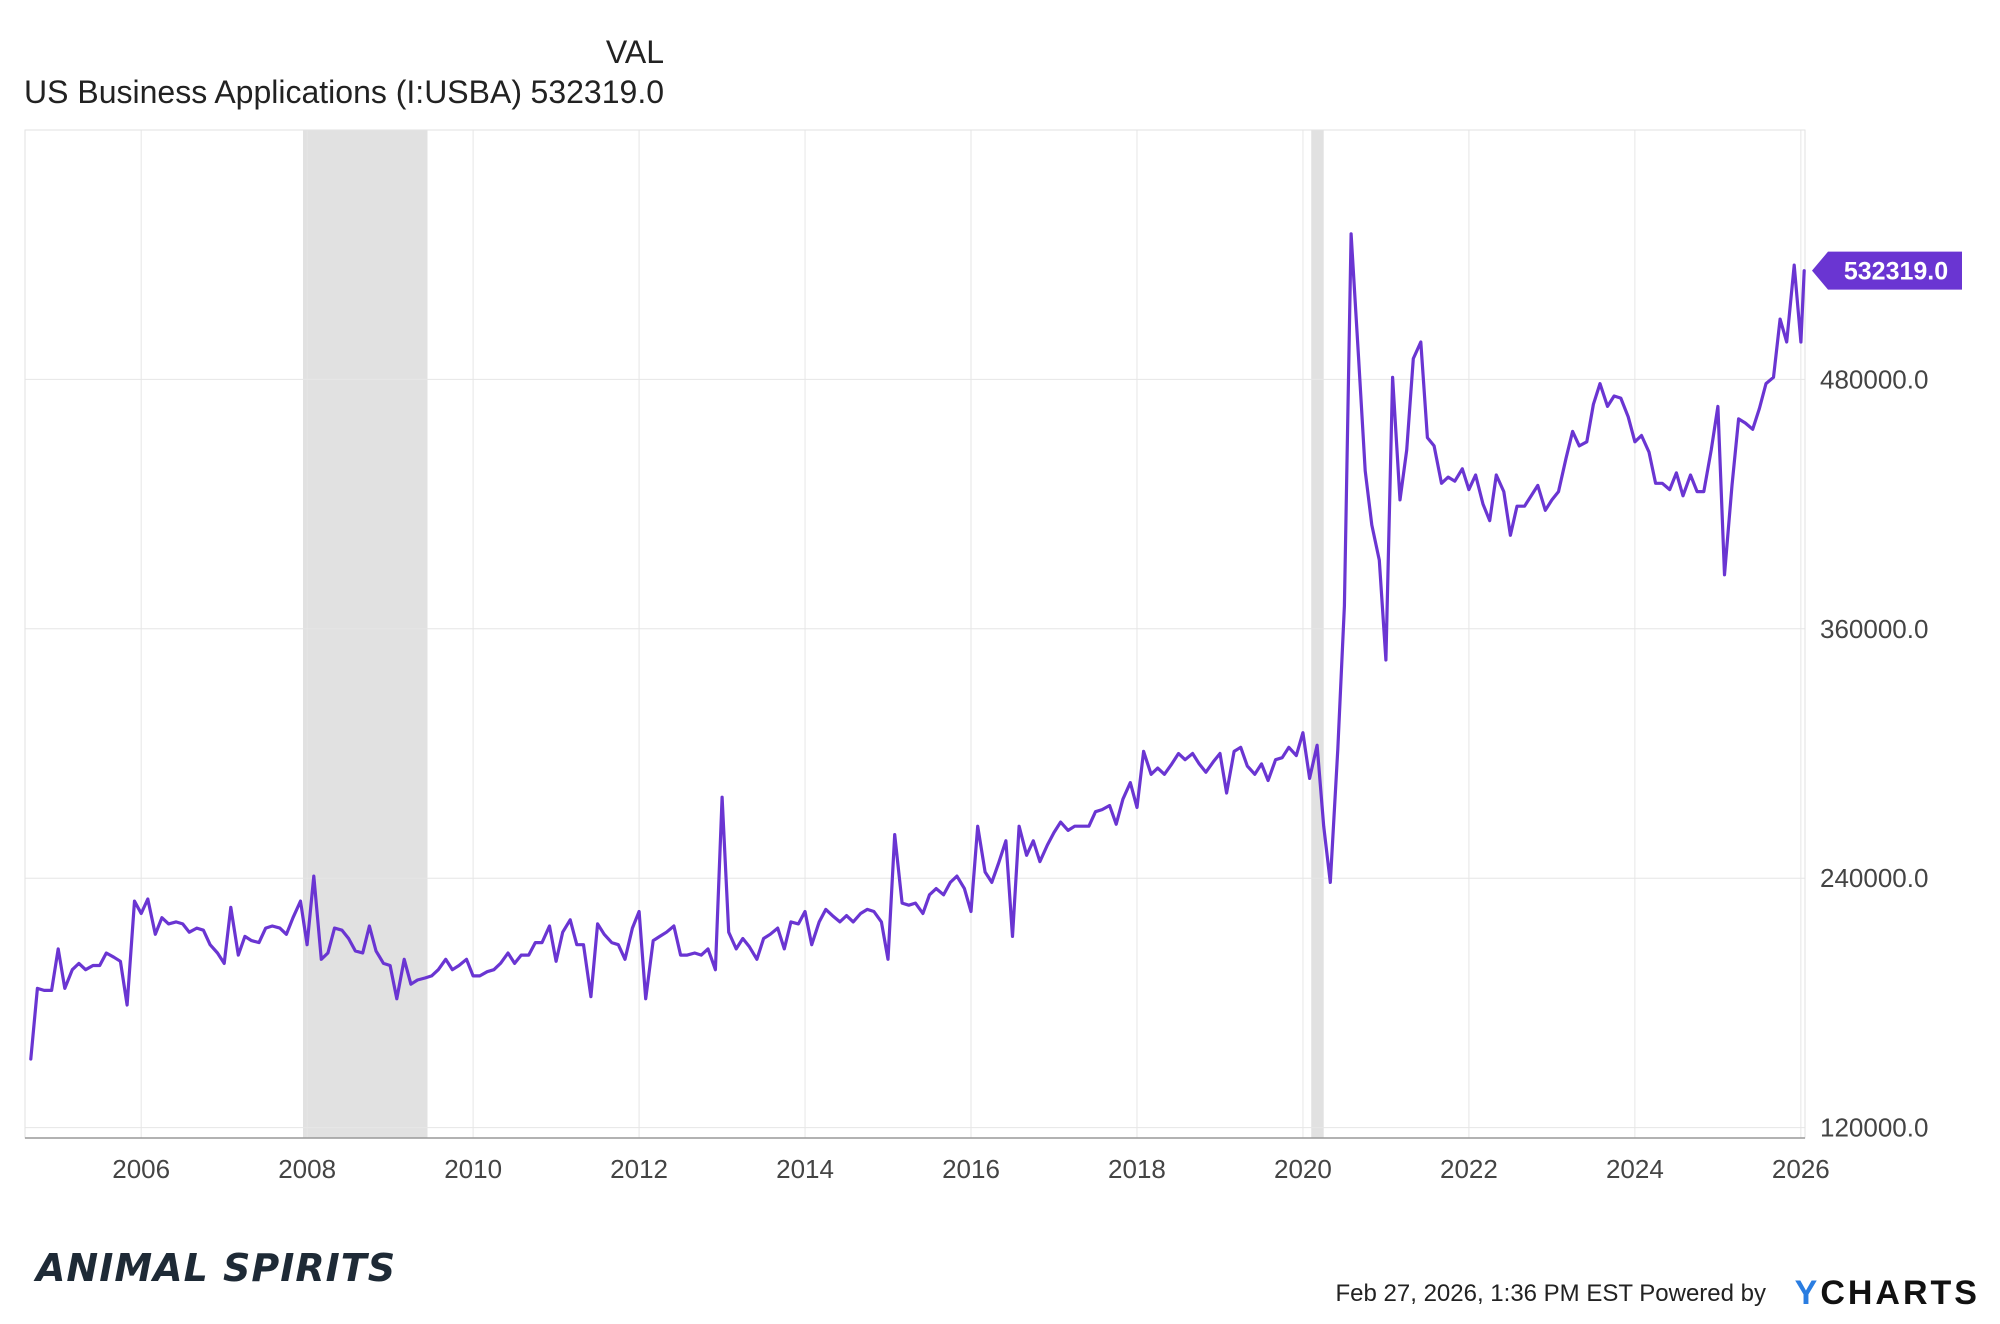 This screenshot has height=1324, width=2000. Describe the element at coordinates (634, 52) in the screenshot. I see `legend-column-header: VAL` at that location.